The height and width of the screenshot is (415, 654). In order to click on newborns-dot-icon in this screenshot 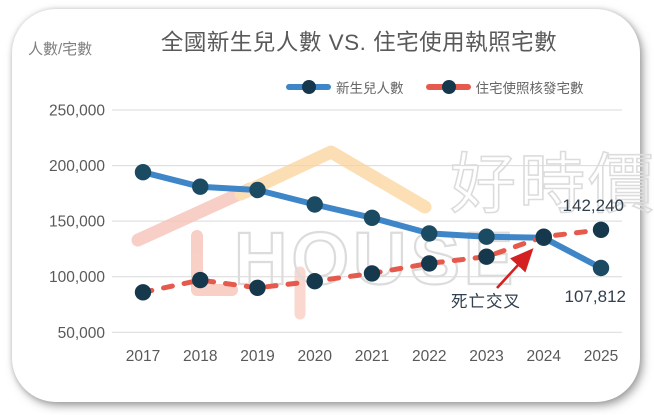, I will do `click(309, 87)`.